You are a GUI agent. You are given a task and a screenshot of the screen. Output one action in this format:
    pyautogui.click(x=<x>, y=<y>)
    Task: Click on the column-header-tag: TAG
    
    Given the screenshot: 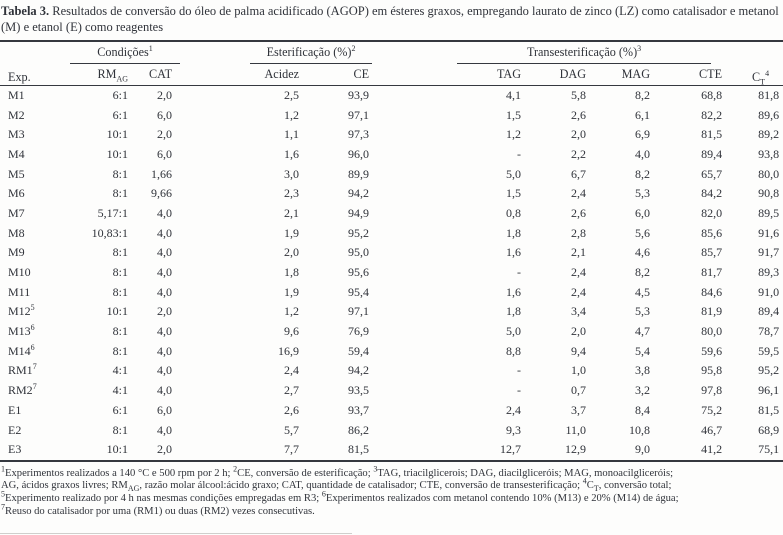 What is the action you would take?
    pyautogui.click(x=448, y=74)
    